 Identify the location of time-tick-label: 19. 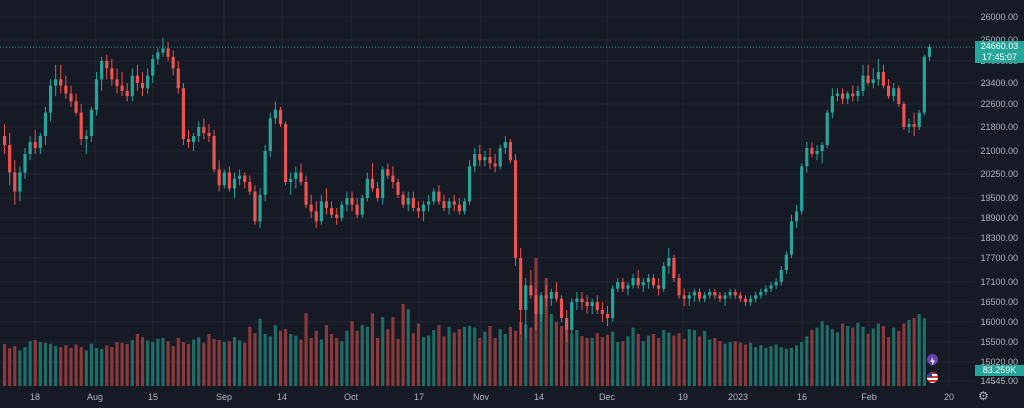
(683, 397).